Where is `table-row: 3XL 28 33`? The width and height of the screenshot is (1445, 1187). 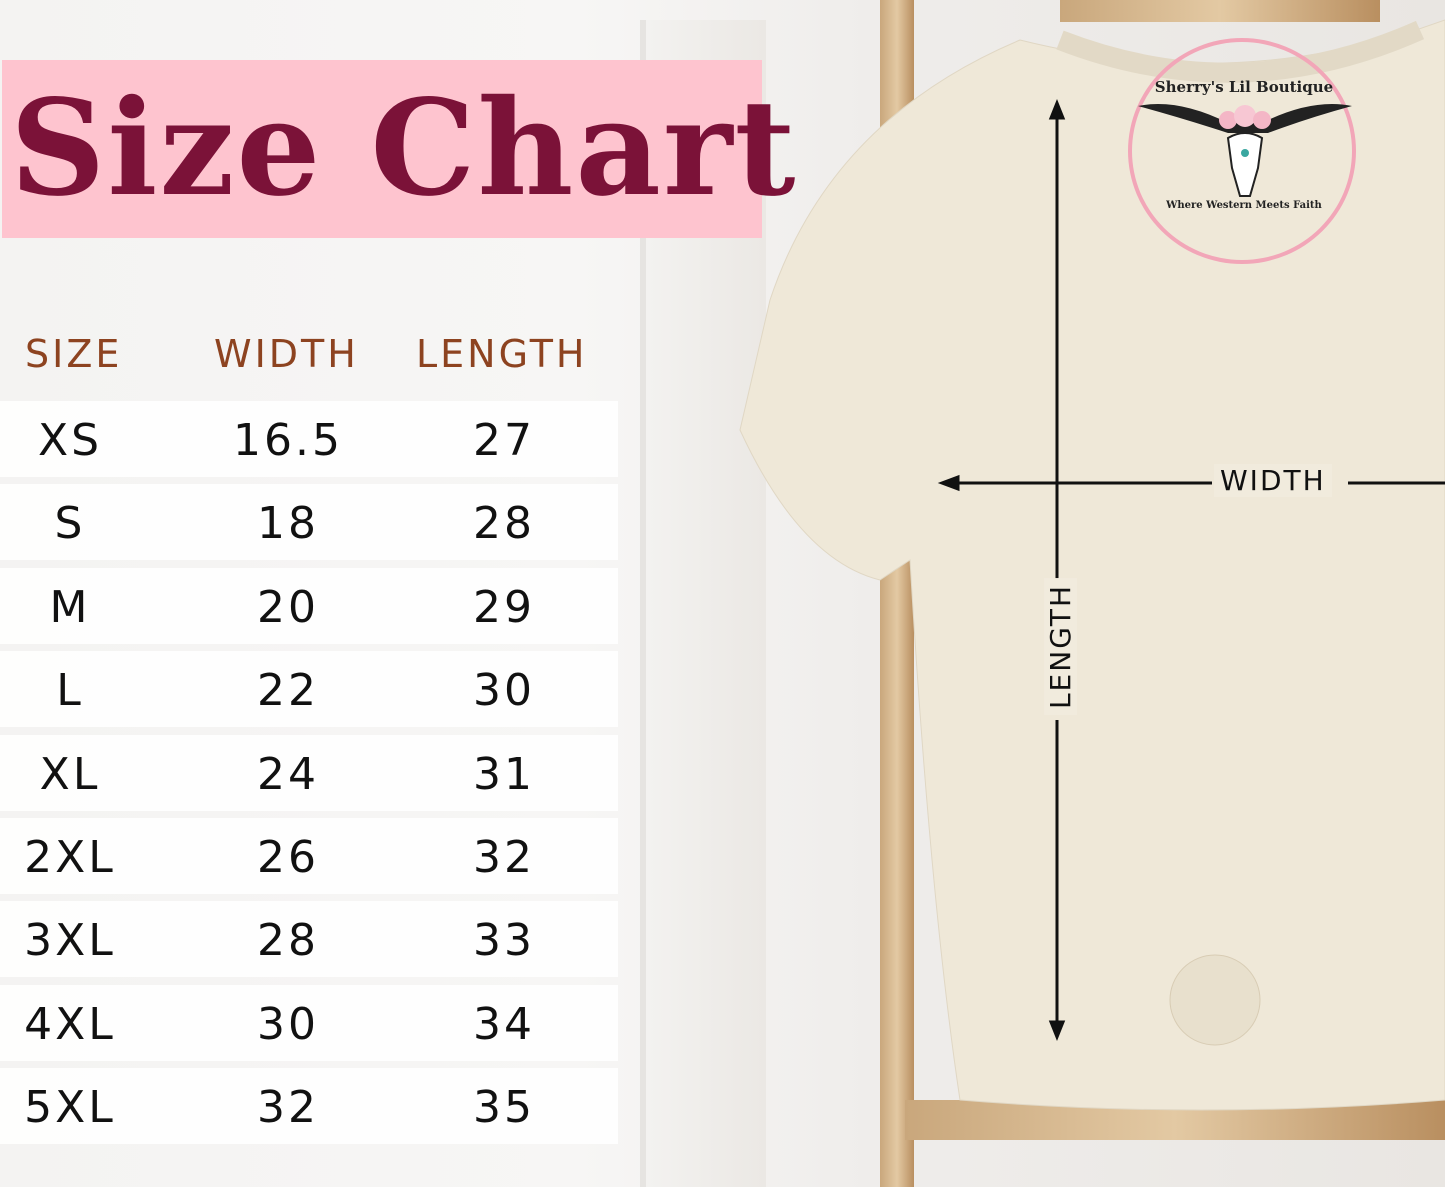
table-row: 3XL 28 33 is located at coordinates (309, 939).